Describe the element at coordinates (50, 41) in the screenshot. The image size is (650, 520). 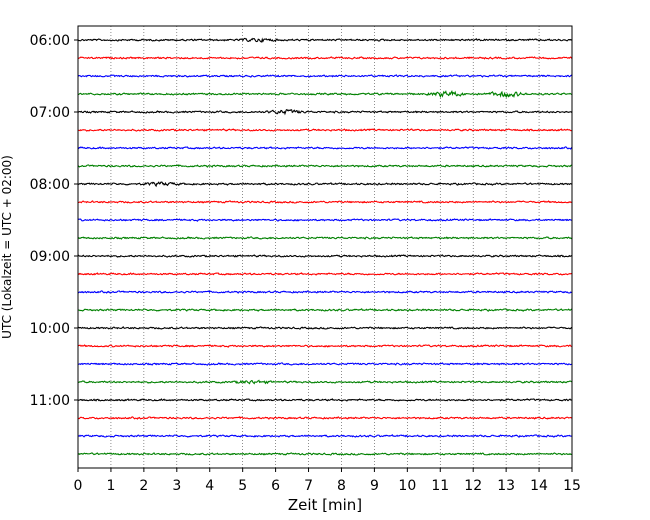
I see `y-tick-label-06:00: 06:00` at that location.